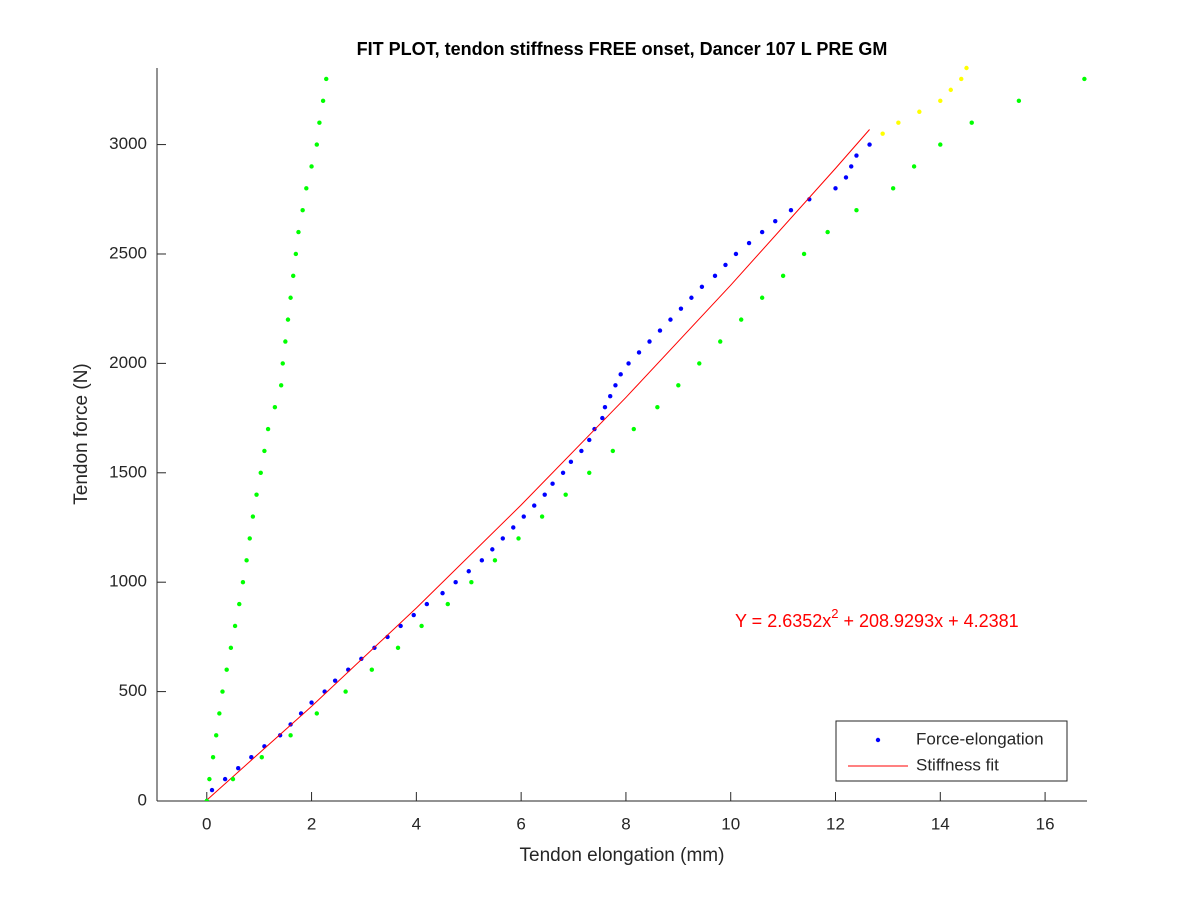 The width and height of the screenshot is (1200, 905). What do you see at coordinates (133, 690) in the screenshot?
I see `y-tick-label: 500` at bounding box center [133, 690].